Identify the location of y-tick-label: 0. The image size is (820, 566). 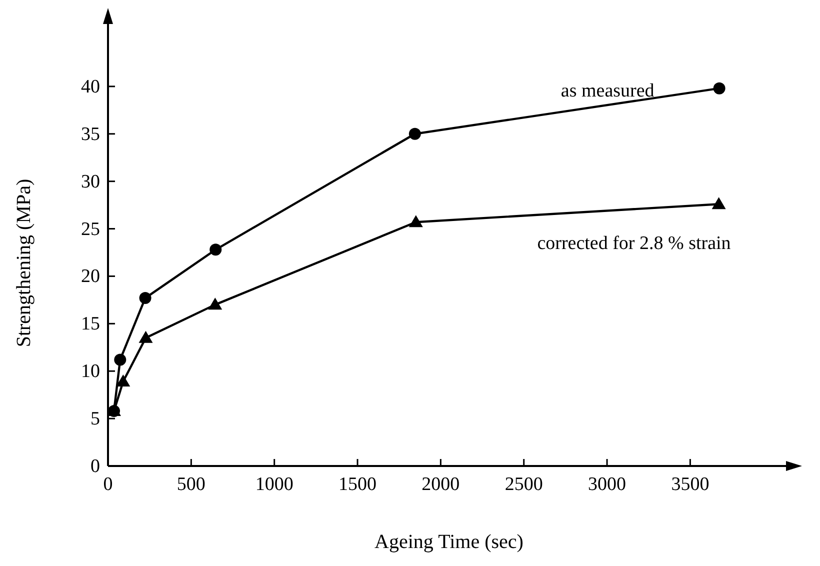
(95, 466).